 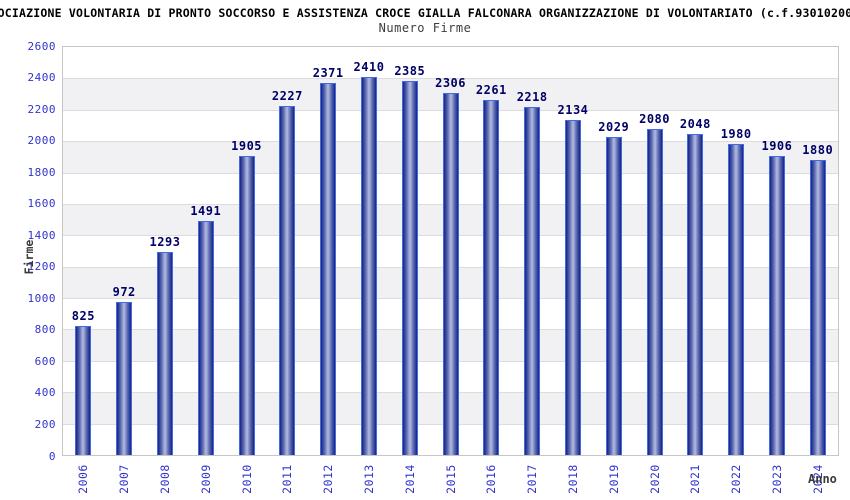 I want to click on bar-value-label: 972, so click(x=124, y=292).